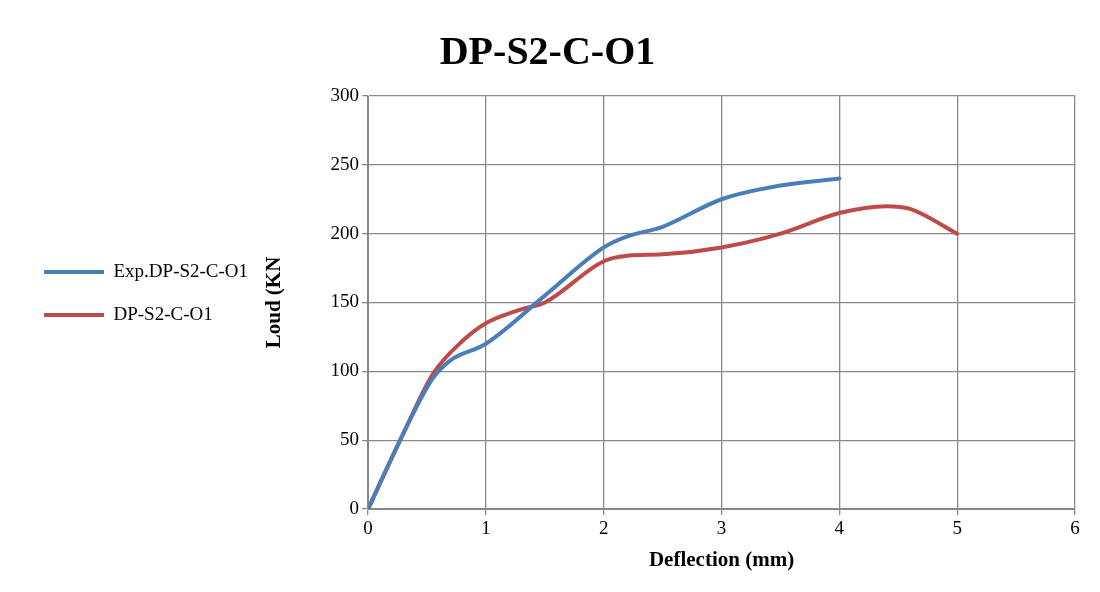  I want to click on y-tick-label: 250, so click(345, 163).